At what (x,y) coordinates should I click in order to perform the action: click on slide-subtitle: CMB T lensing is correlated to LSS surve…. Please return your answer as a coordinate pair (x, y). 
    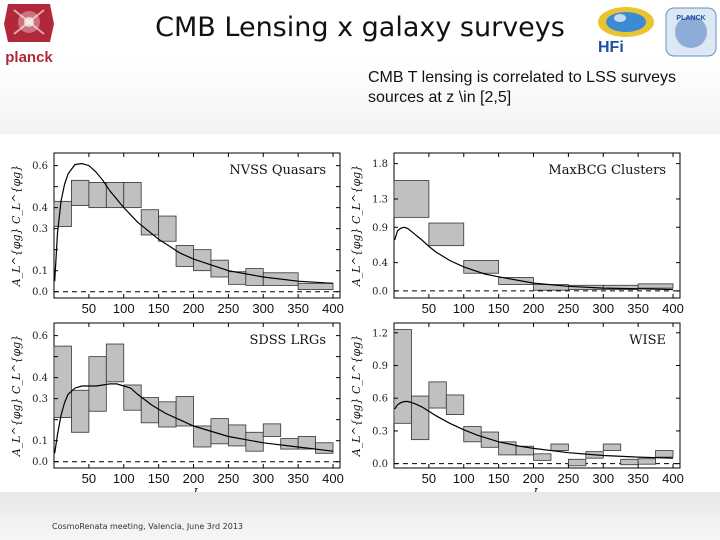
    Looking at the image, I should click on (522, 87).